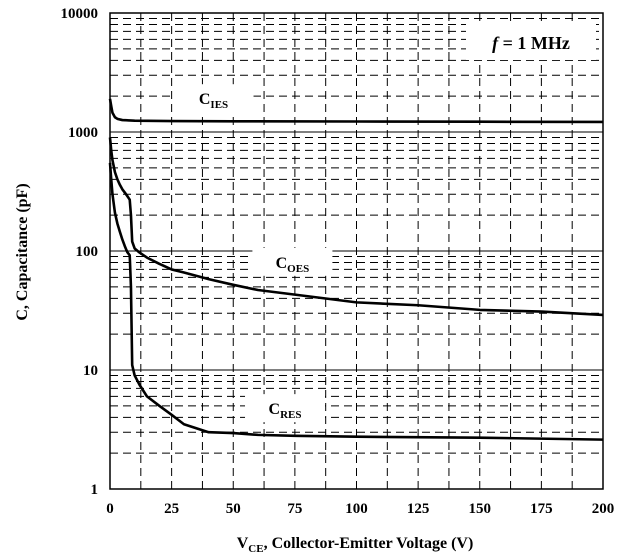 The width and height of the screenshot is (631, 558). I want to click on x-tick-label: 175, so click(541, 509).